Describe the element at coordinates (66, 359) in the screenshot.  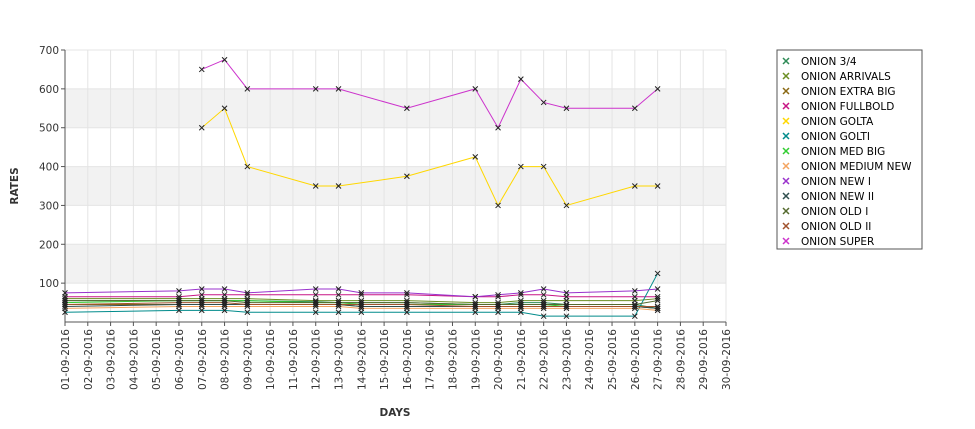
I see `x-tick-label: 01-09-2016` at that location.